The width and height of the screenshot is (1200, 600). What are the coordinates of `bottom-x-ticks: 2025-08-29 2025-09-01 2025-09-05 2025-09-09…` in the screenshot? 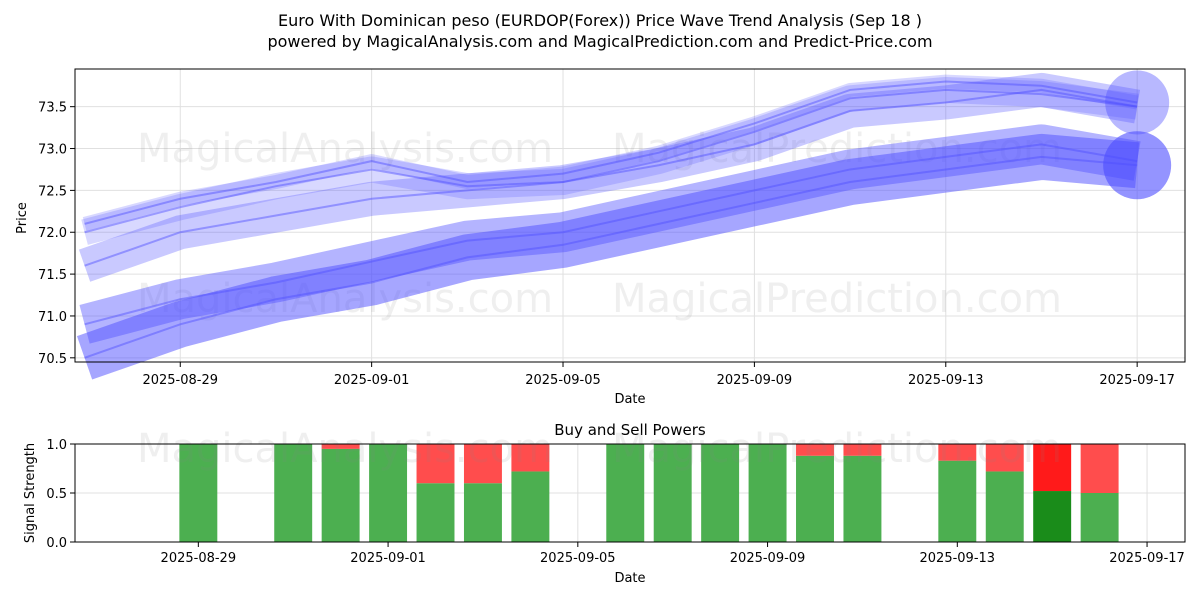 It's located at (673, 554).